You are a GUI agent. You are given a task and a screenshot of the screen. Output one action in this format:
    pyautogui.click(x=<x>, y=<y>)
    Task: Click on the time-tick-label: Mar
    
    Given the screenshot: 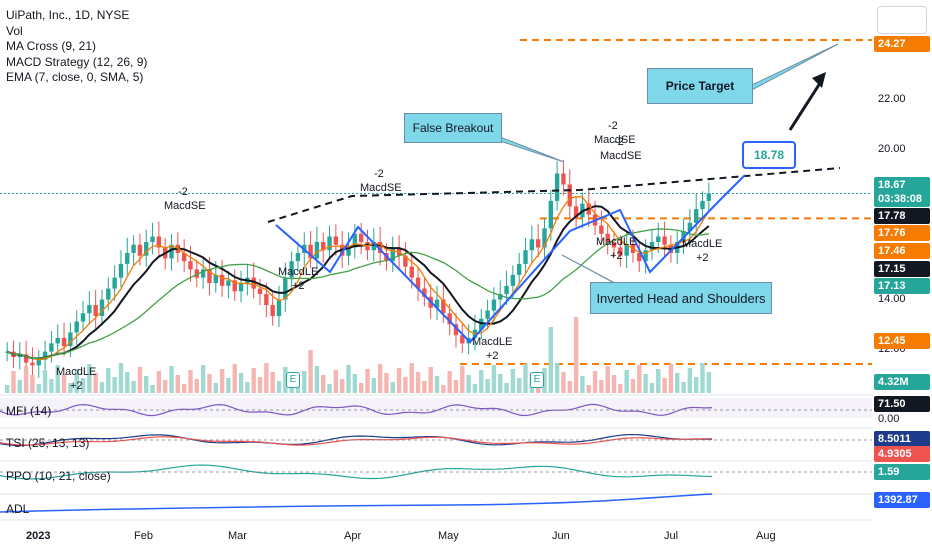 What is the action you would take?
    pyautogui.click(x=237, y=536)
    